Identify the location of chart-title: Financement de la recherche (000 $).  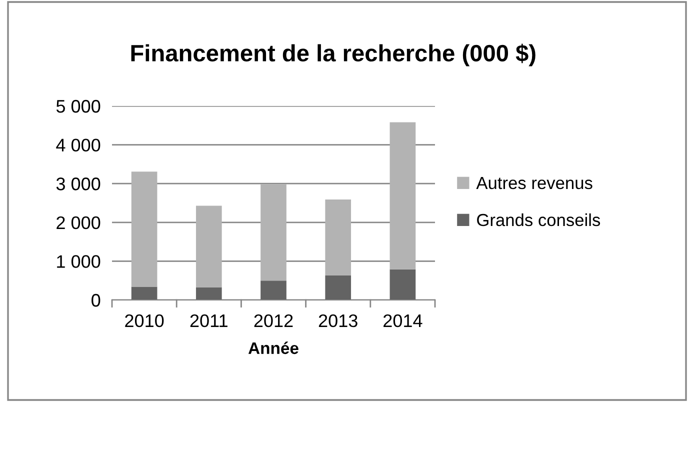
(333, 55).